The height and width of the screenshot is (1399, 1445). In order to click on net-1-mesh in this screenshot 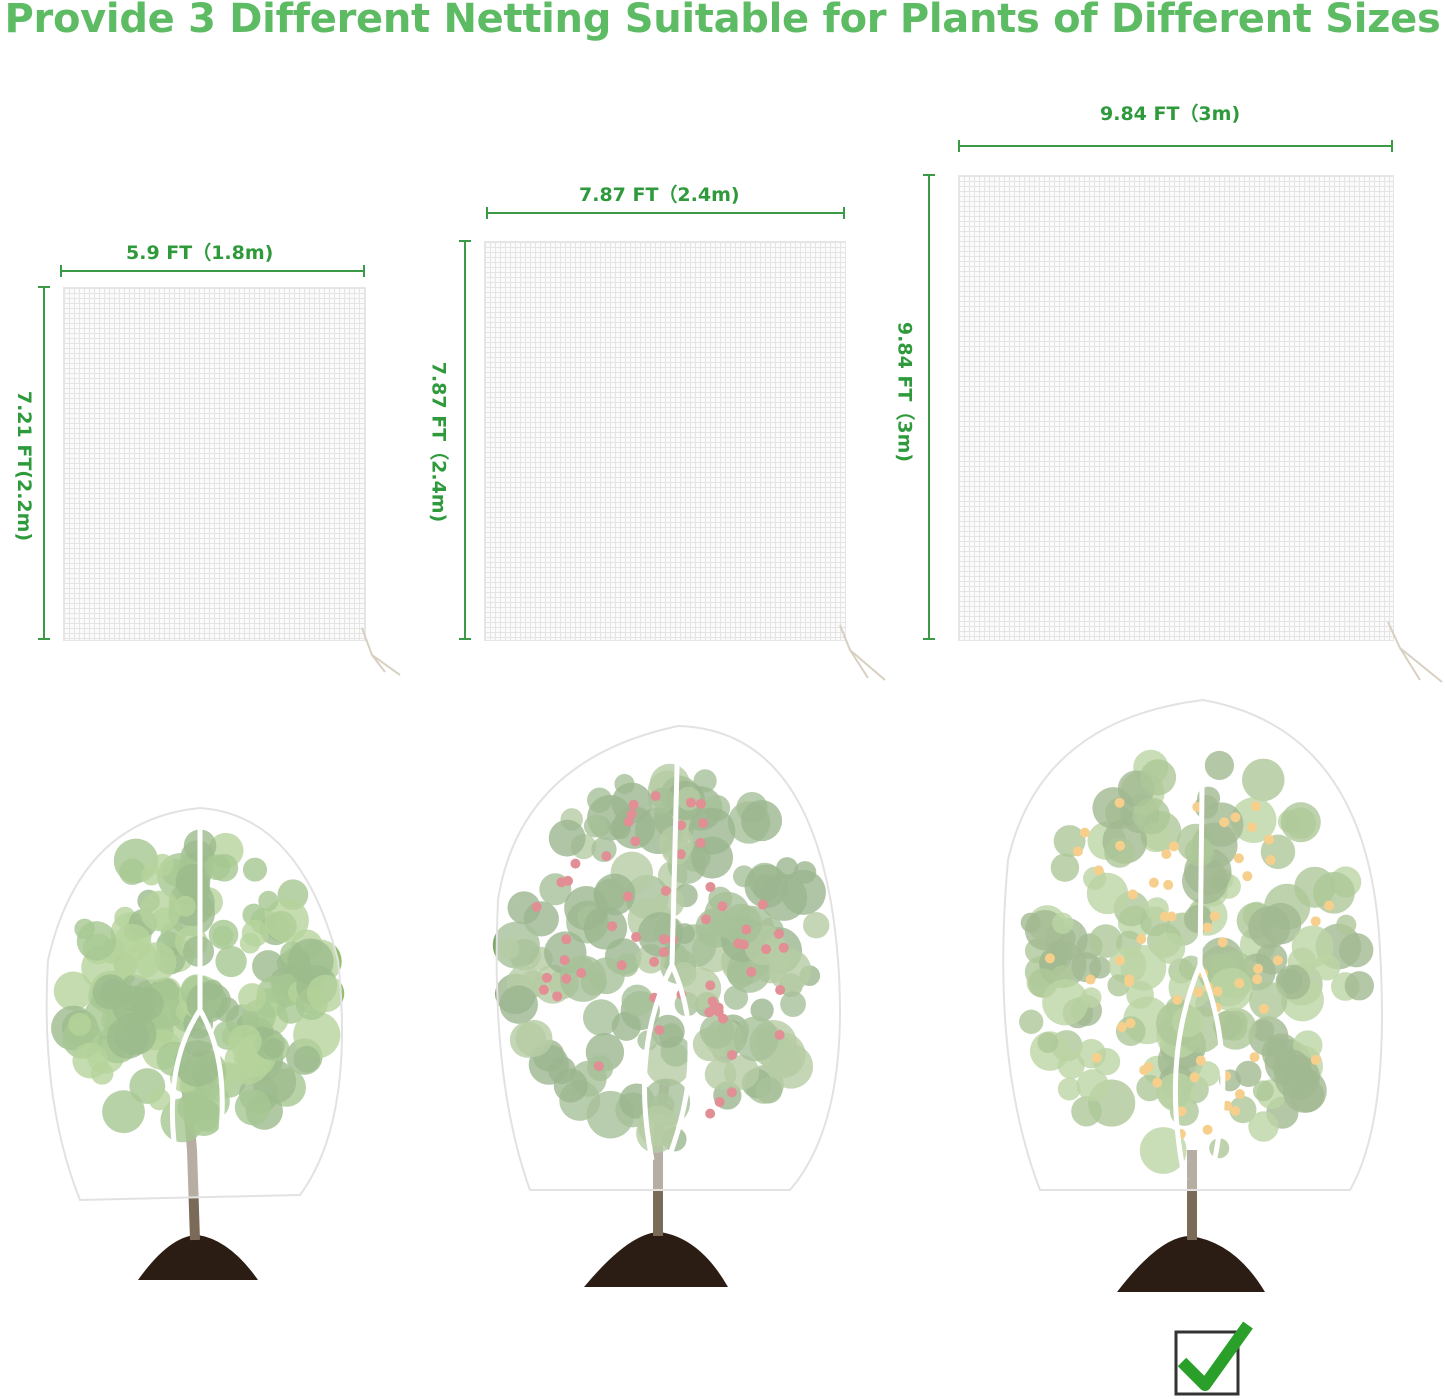, I will do `click(214, 464)`.